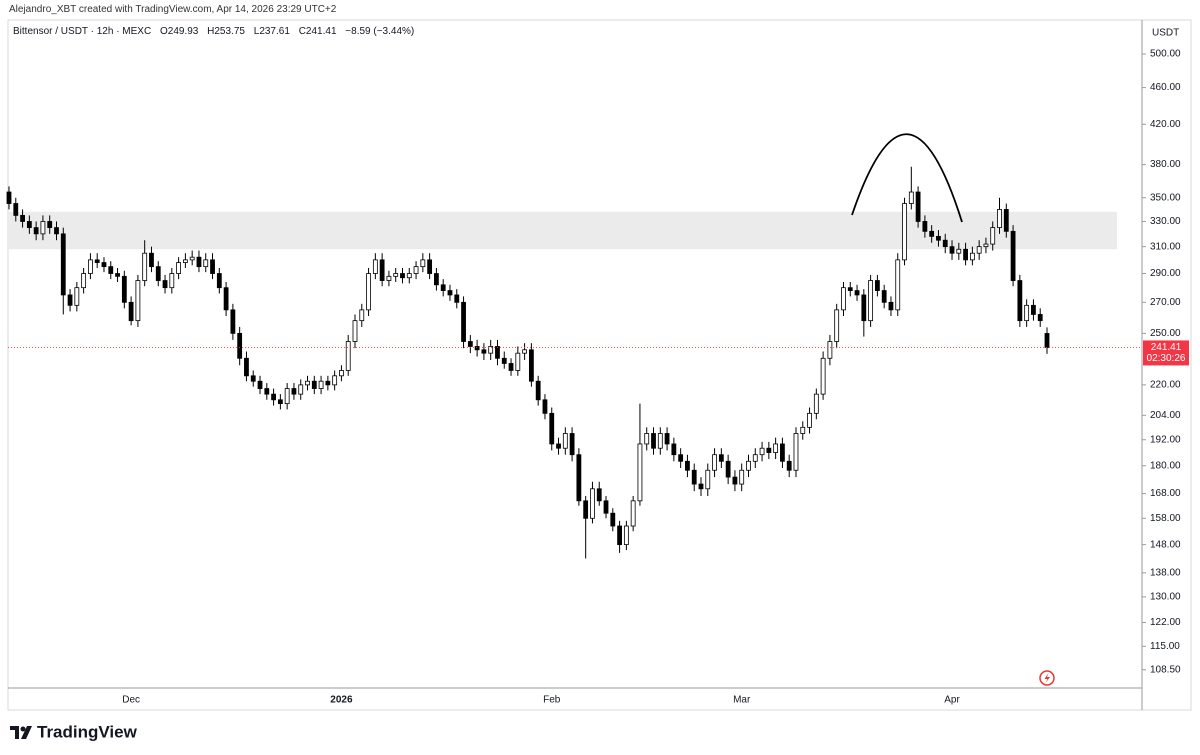 The image size is (1200, 755). Describe the element at coordinates (211, 31) in the screenshot. I see `ohlc-prefix: H` at that location.